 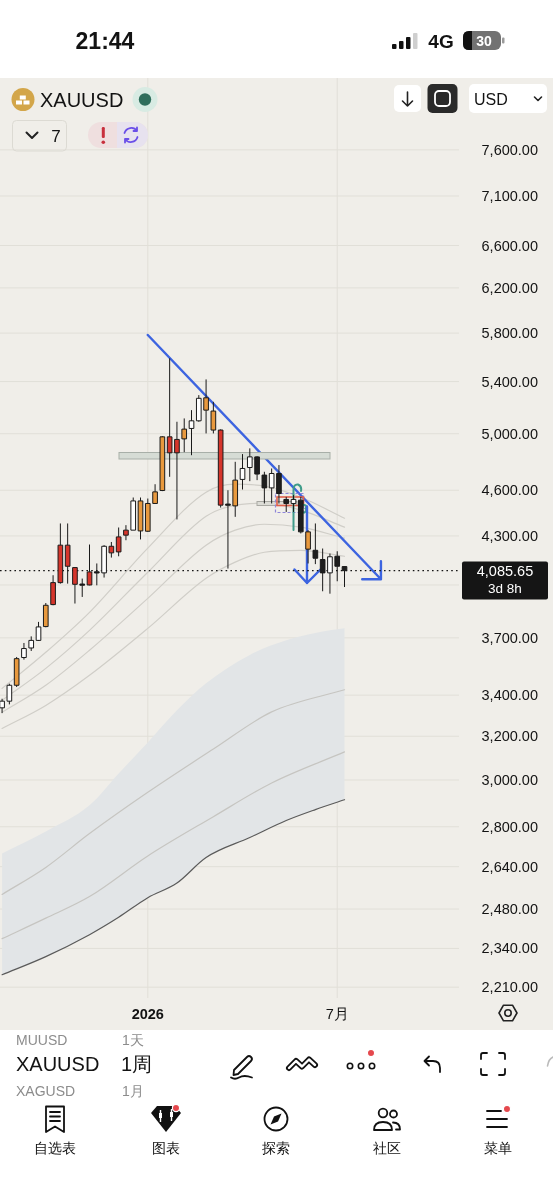 I want to click on line-series, so click(x=173, y=887).